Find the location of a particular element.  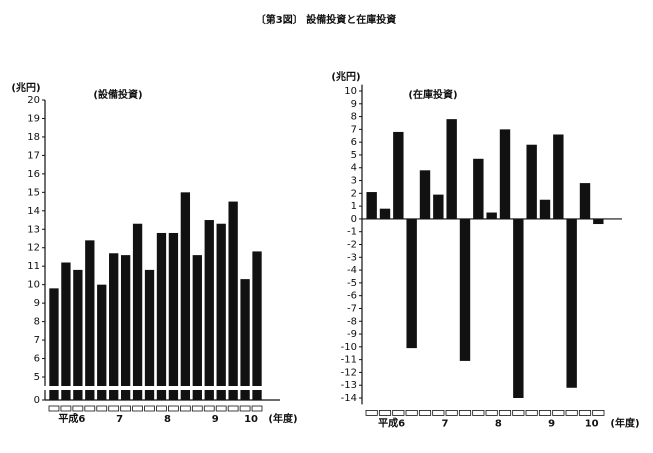

x-tick-label: 7 is located at coordinates (445, 423).